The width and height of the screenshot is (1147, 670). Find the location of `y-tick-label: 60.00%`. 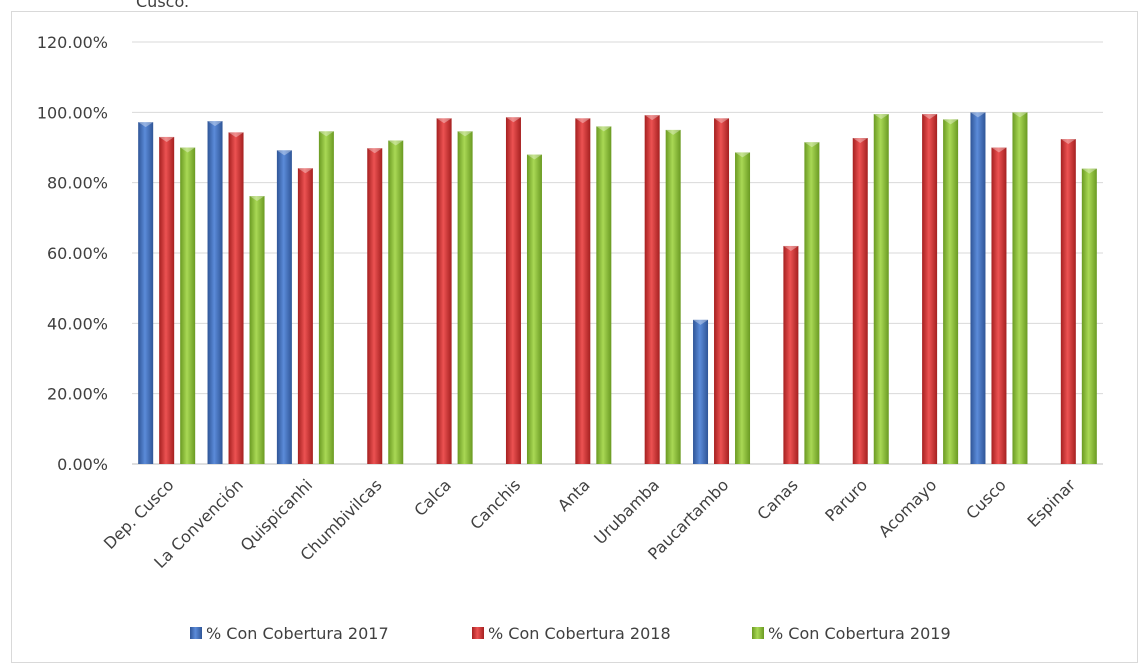

y-tick-label: 60.00% is located at coordinates (77, 253).